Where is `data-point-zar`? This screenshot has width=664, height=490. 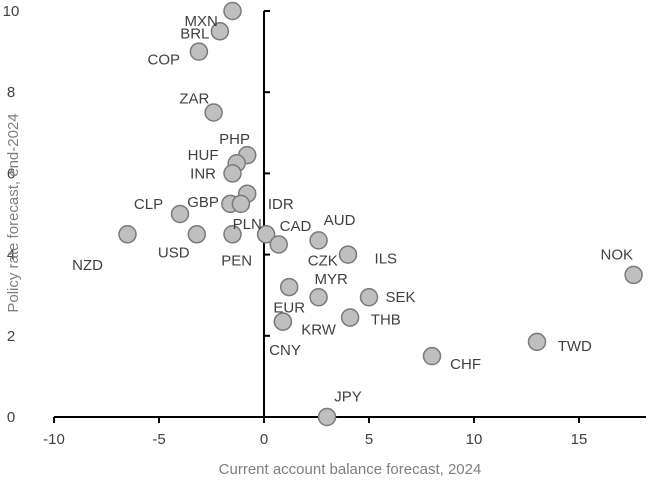 data-point-zar is located at coordinates (213, 112).